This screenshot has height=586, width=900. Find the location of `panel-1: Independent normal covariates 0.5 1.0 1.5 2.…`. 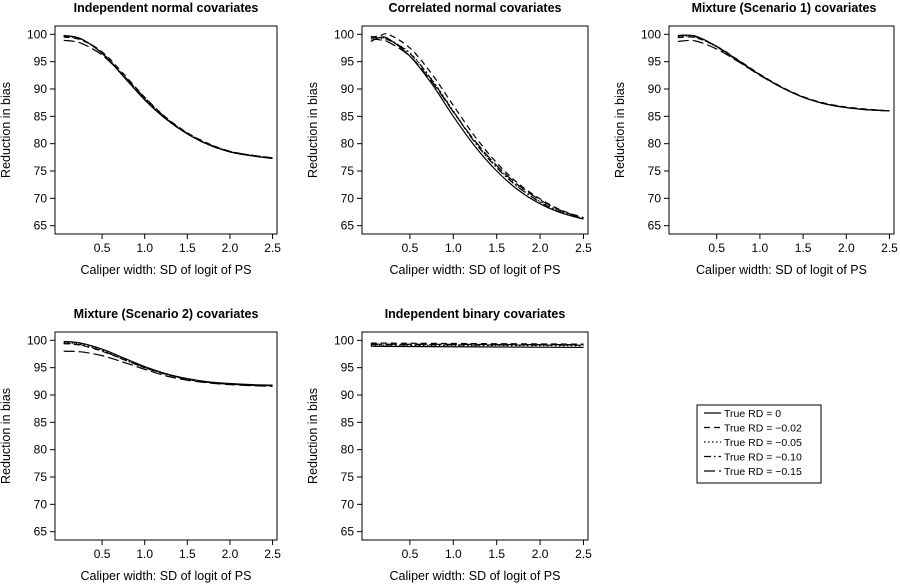

panel-1: Independent normal covariates 0.5 1.0 1.5 2.… is located at coordinates (140, 139).